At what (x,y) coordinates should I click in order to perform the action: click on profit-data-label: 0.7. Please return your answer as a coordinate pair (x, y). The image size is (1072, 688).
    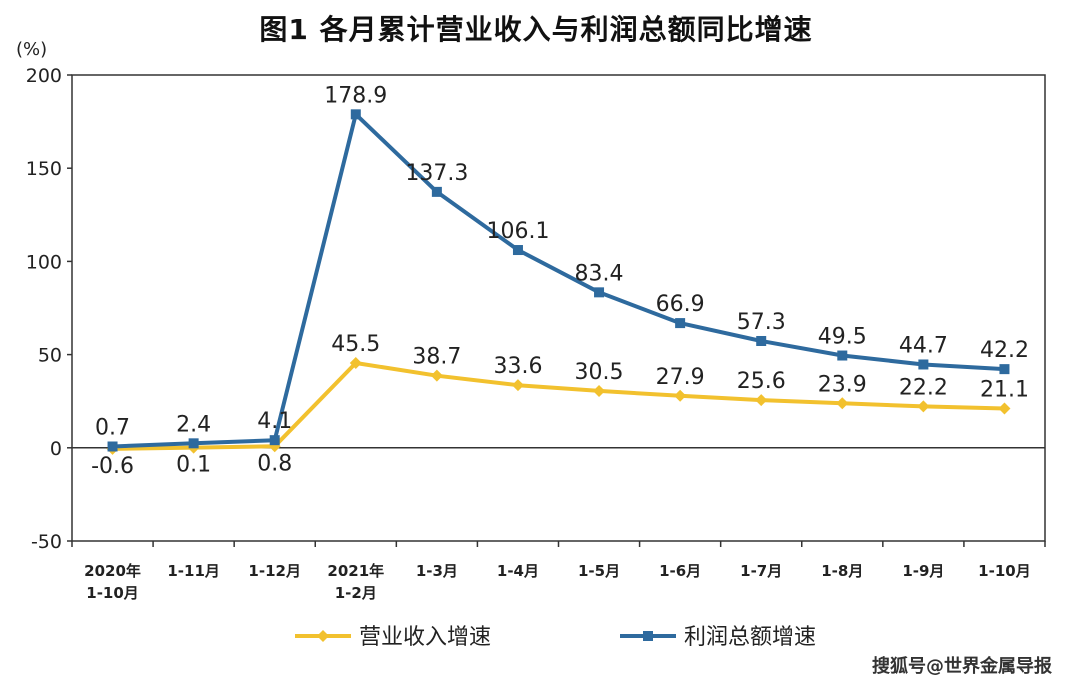
    Looking at the image, I should click on (112, 427).